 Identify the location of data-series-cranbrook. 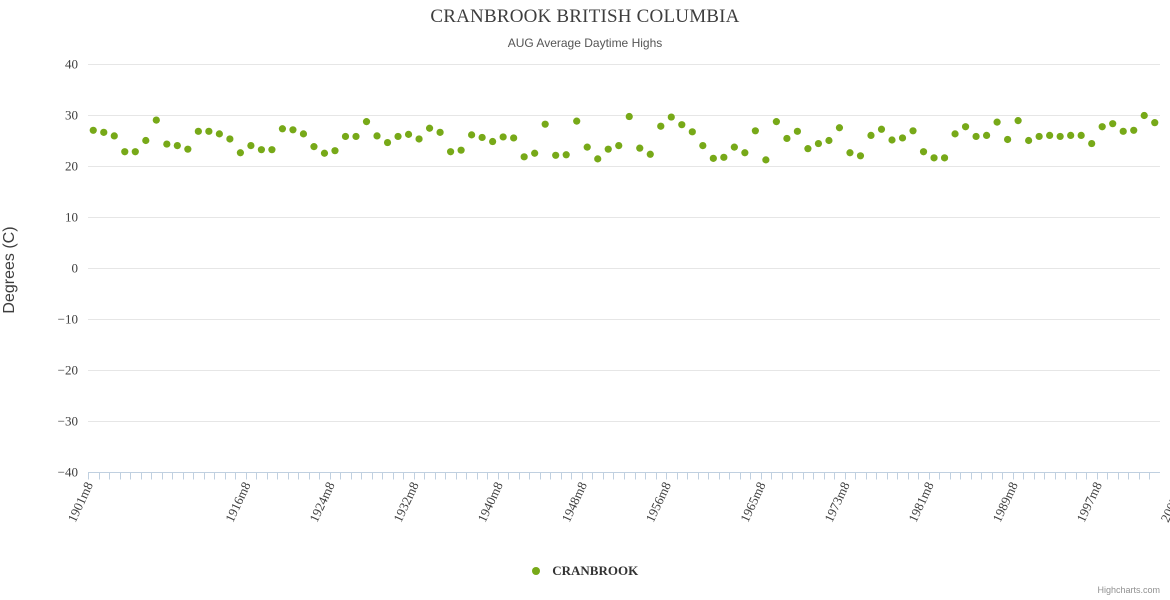
(624, 137).